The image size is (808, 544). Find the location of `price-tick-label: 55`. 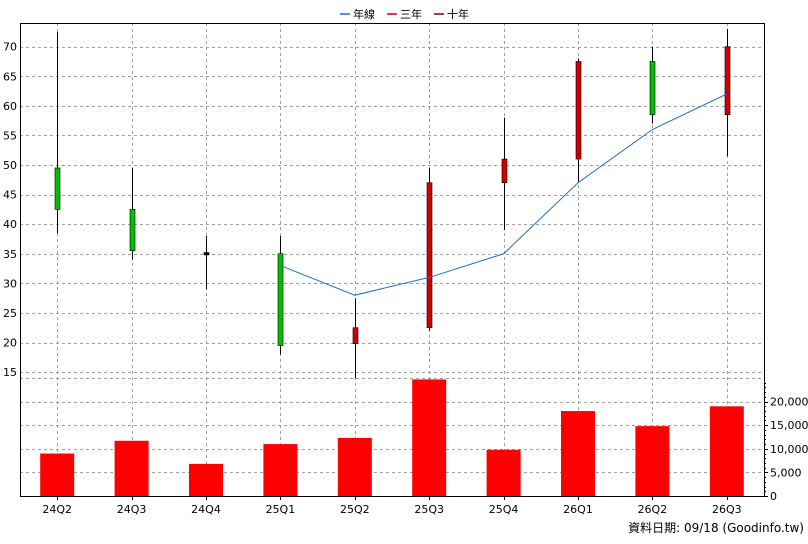

price-tick-label: 55 is located at coordinates (10, 135).